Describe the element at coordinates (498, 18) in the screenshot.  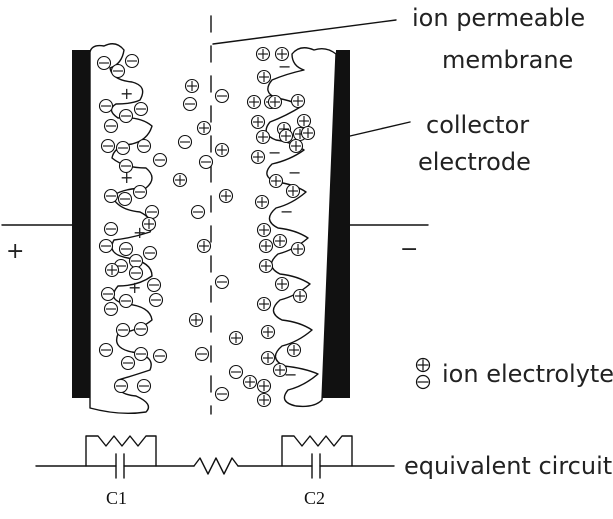
I see `membrane-label-line1: ion permeable` at that location.